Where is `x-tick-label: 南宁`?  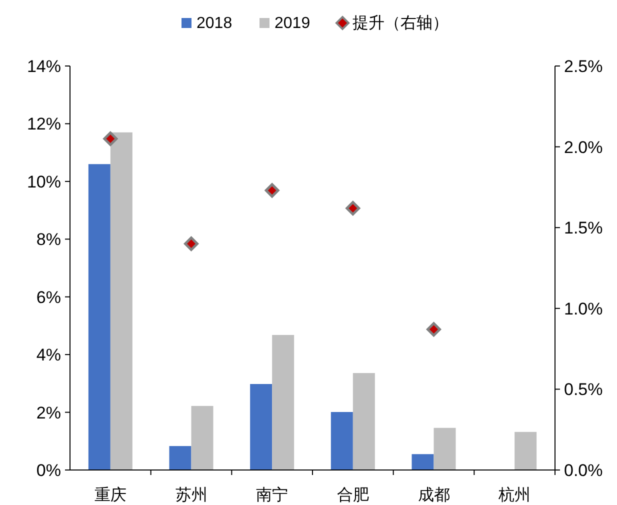
x-tick-label: 南宁 is located at coordinates (272, 495).